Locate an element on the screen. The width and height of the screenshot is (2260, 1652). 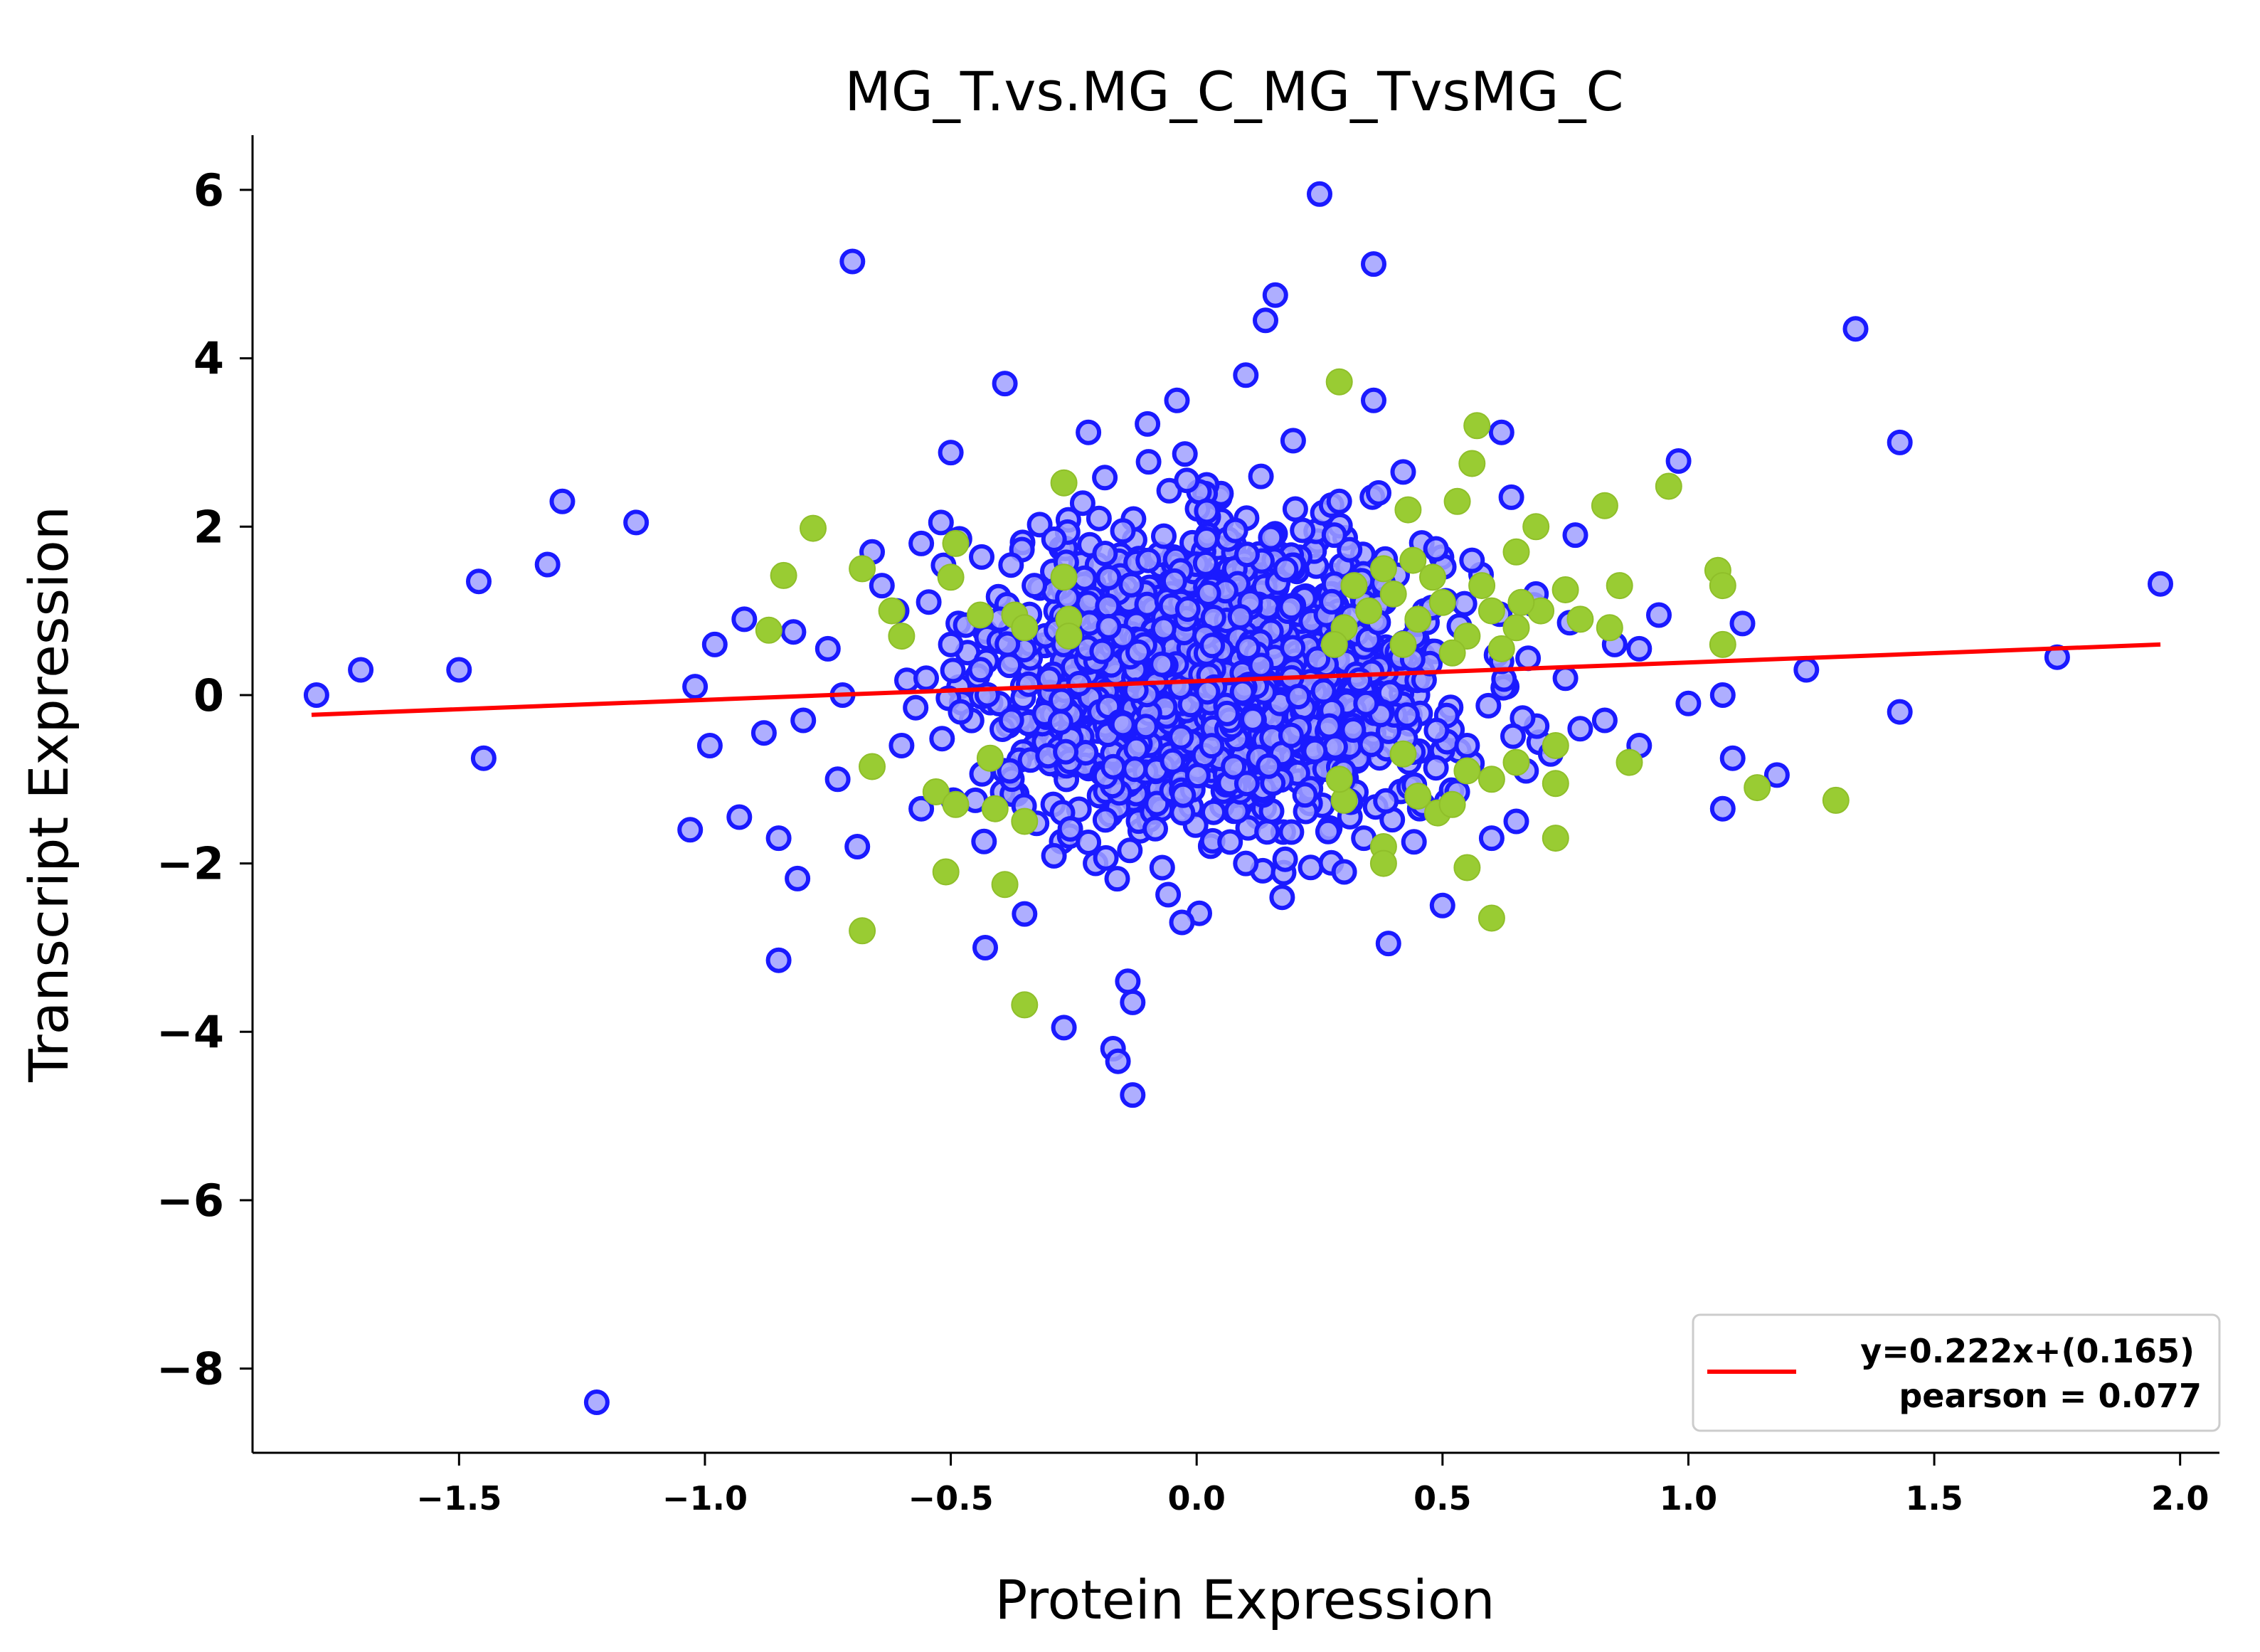
legend: y=0.222x+(0.165) pearson = 0.077 is located at coordinates (1957, 1372).